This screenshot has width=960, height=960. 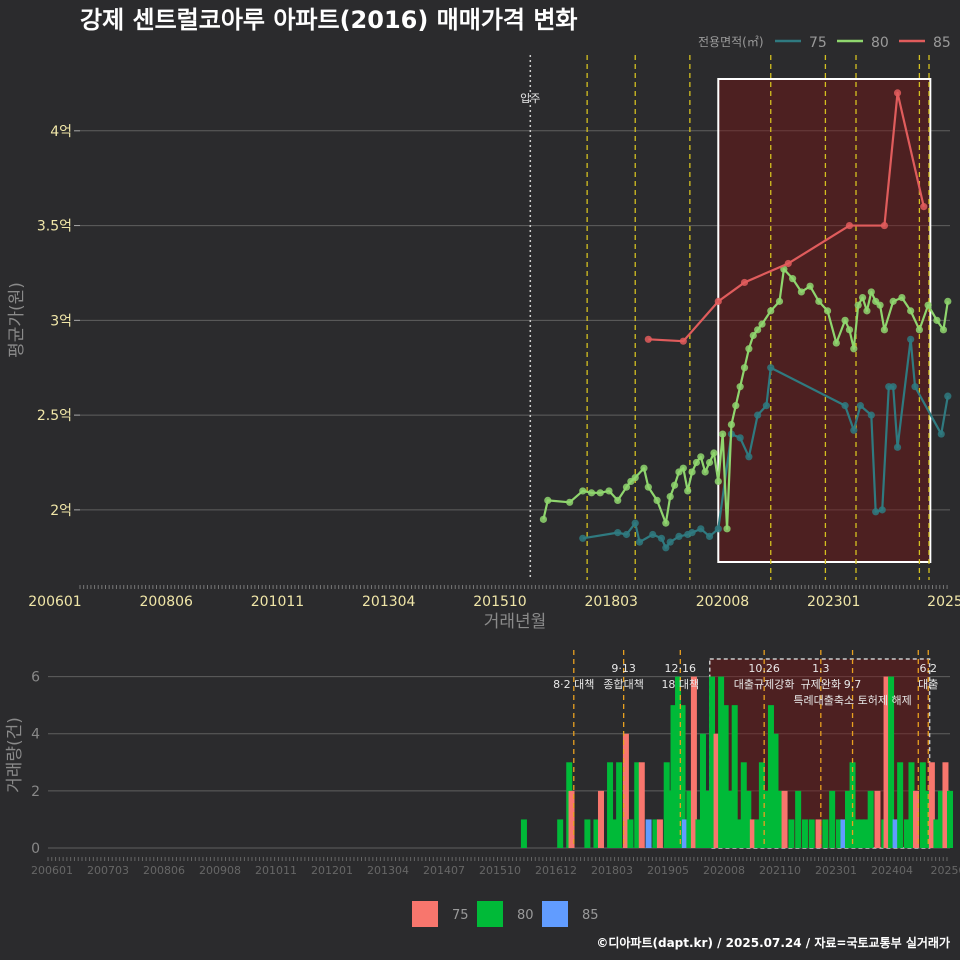 What do you see at coordinates (388, 870) in the screenshot?
I see `x-tick-label: 201304` at bounding box center [388, 870].